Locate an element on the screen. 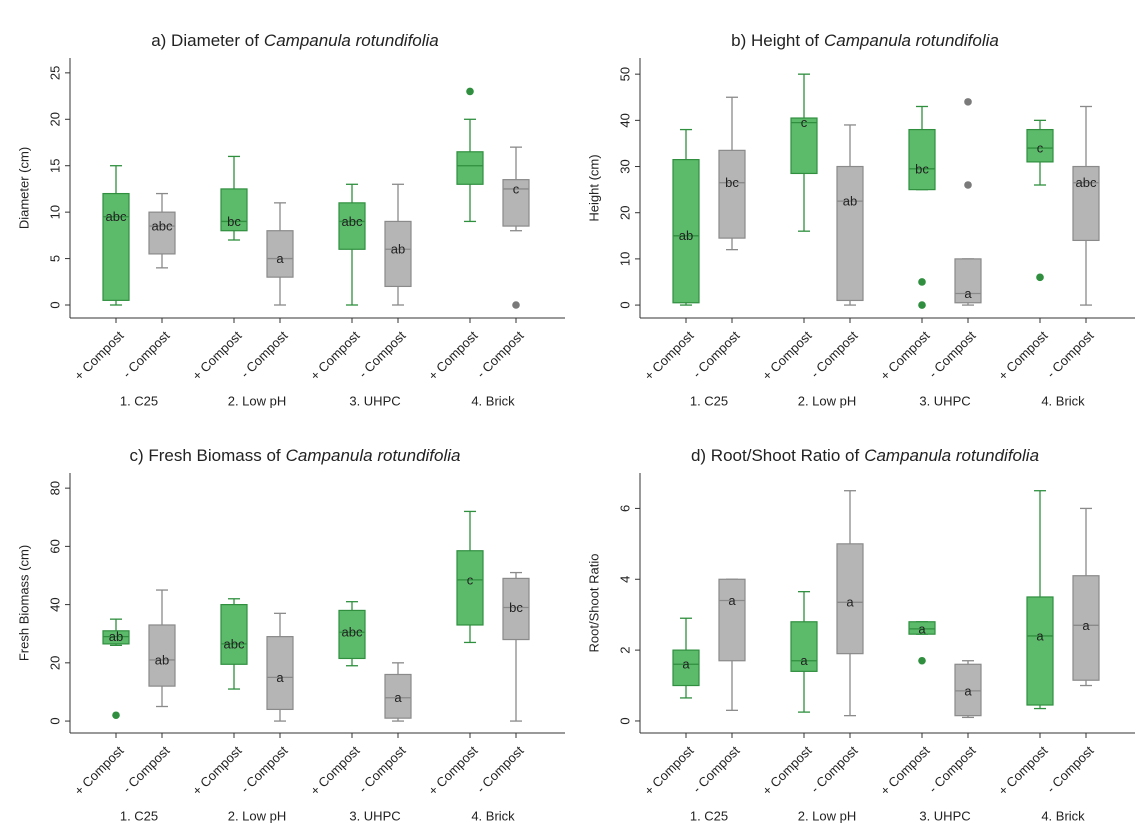  y-tick-label: 25 is located at coordinates (54, 73).